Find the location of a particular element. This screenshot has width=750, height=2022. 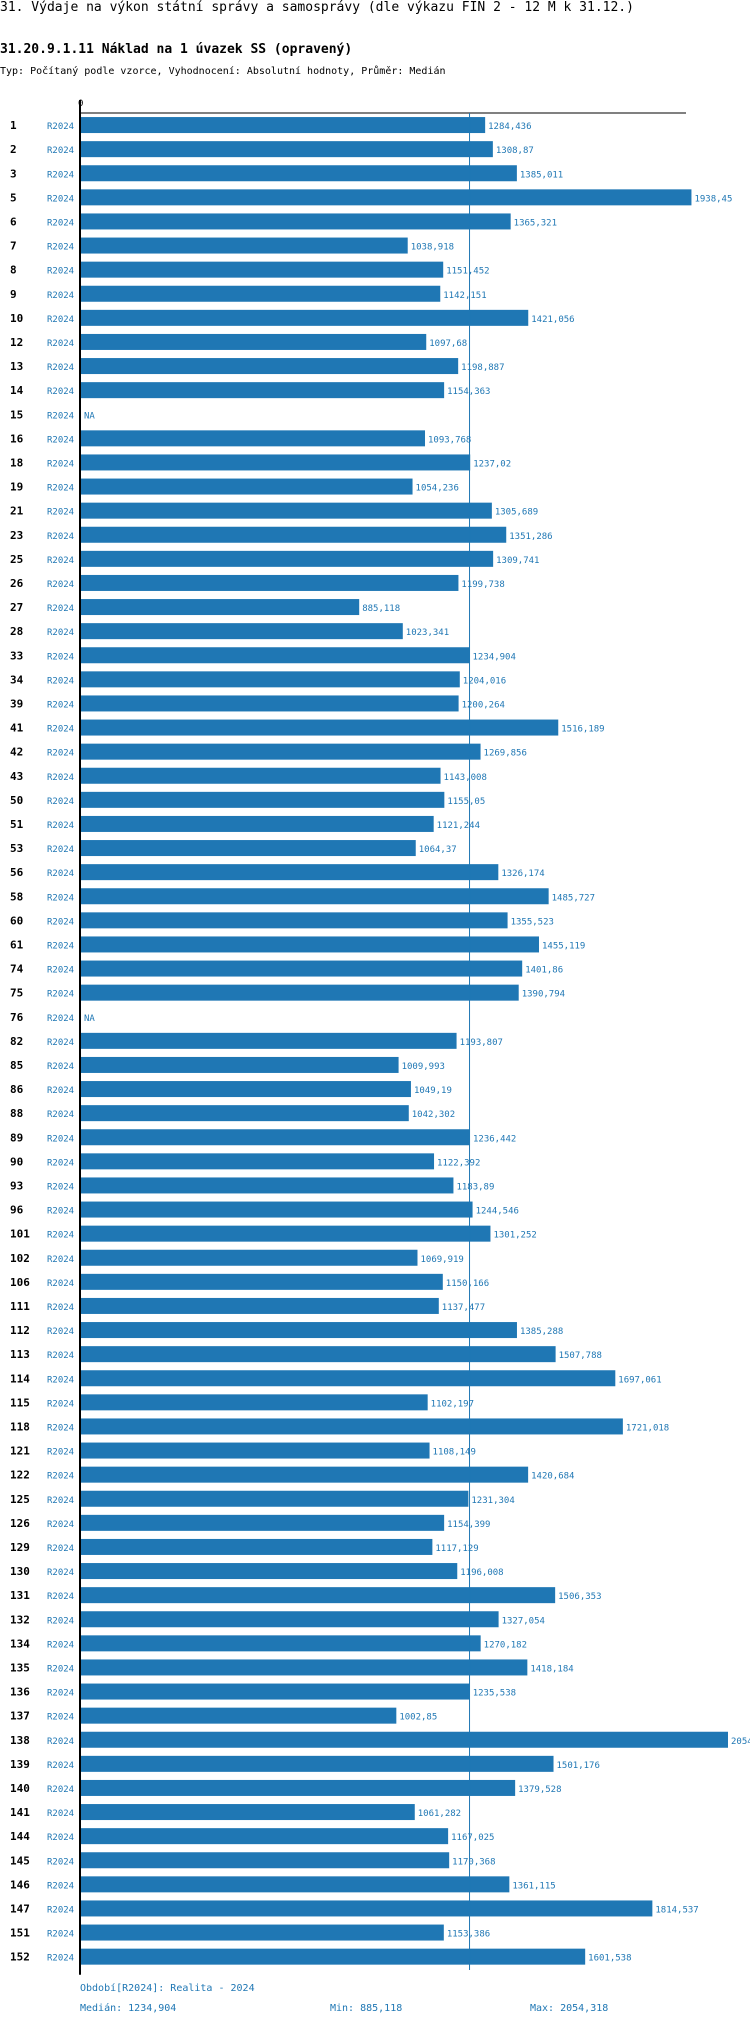

row-id-label: 7 is located at coordinates (13, 246).